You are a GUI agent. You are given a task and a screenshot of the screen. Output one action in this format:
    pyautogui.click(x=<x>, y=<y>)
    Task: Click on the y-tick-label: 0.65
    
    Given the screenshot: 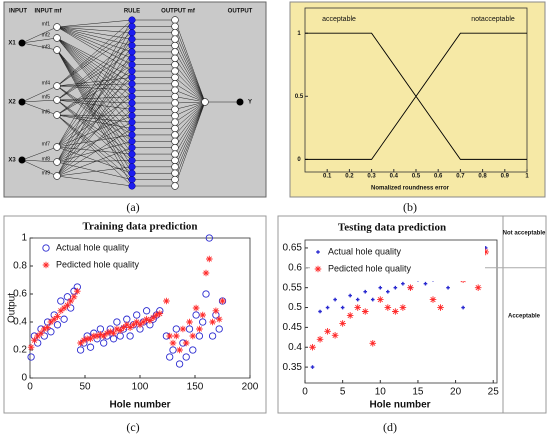 What is the action you would take?
    pyautogui.click(x=293, y=248)
    